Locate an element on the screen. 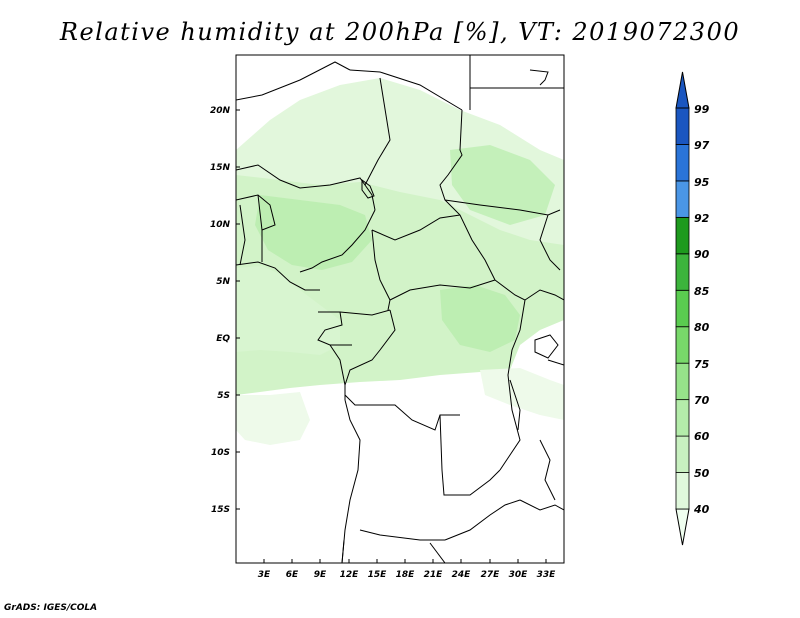 The height and width of the screenshot is (618, 800). border-burkina is located at coordinates (256, 212).